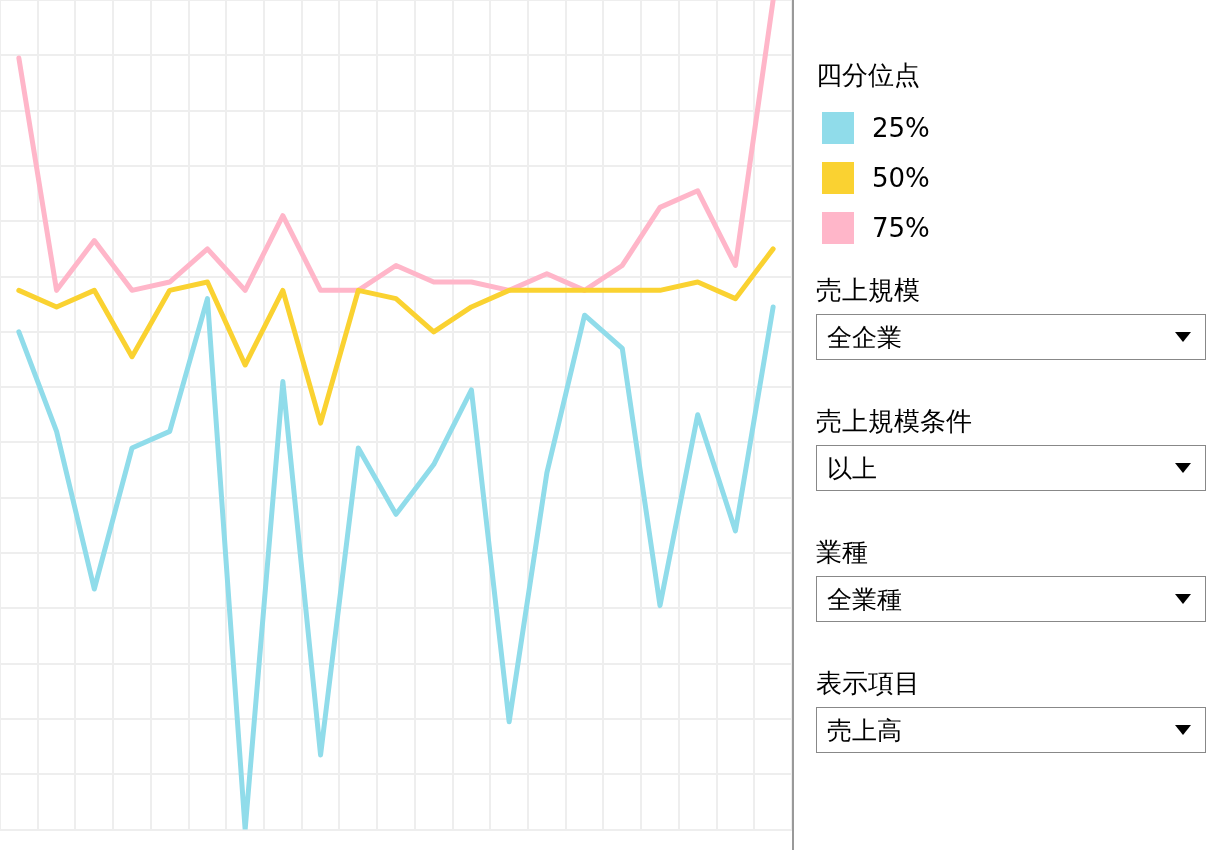 The height and width of the screenshot is (850, 1230). I want to click on legend-label: 50%, so click(901, 178).